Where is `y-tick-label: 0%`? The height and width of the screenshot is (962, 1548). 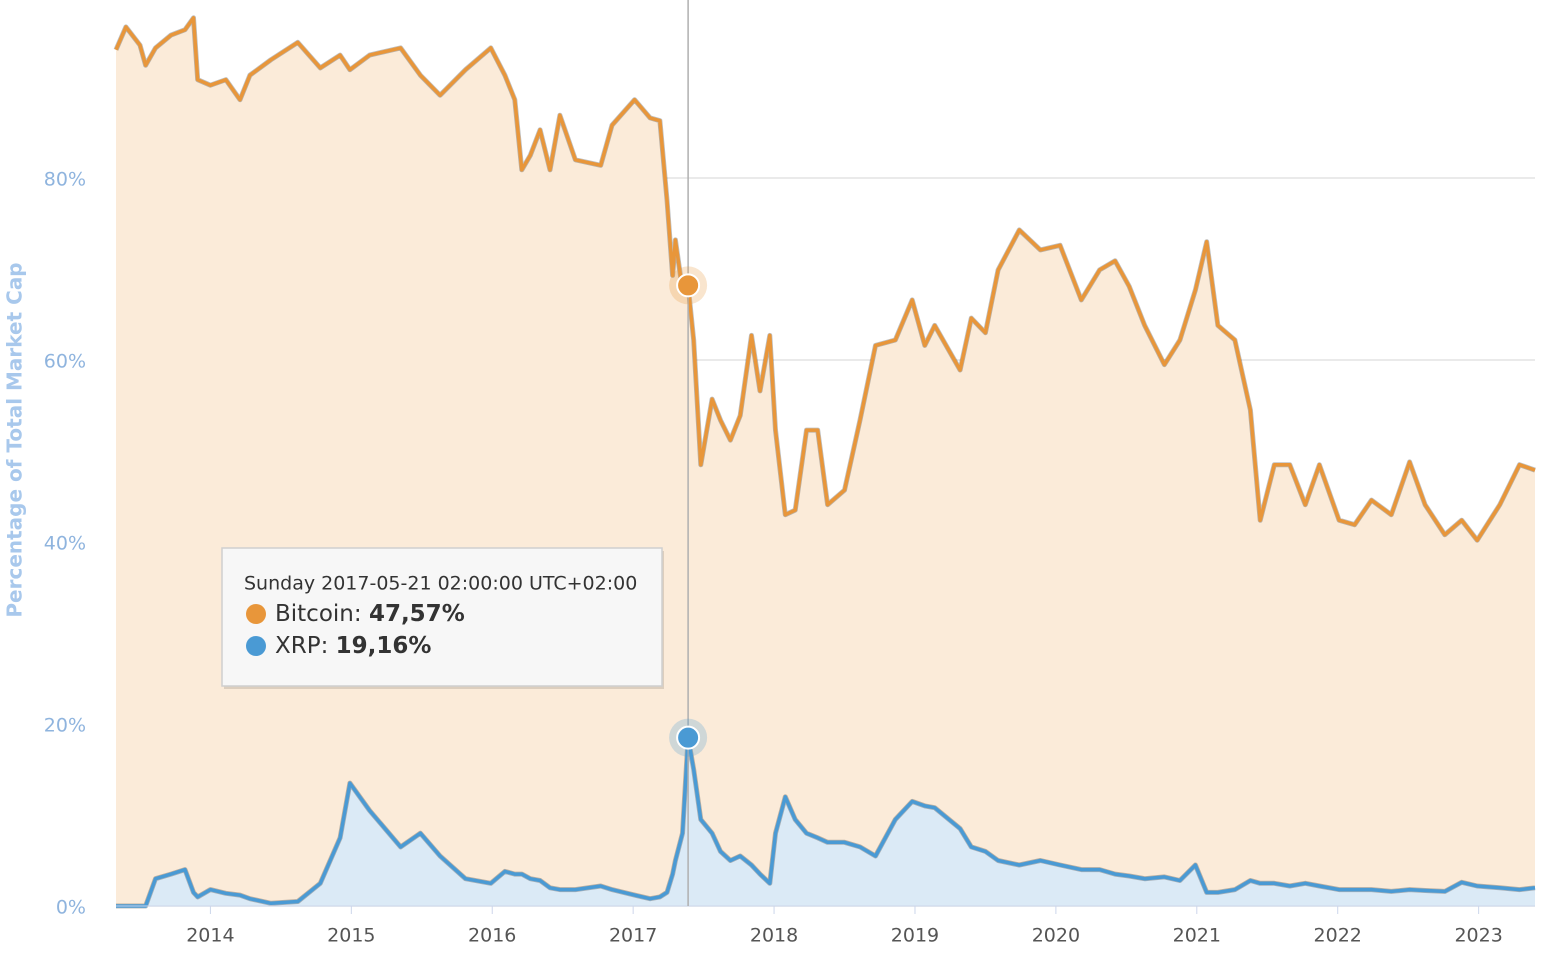
y-tick-label: 0% is located at coordinates (71, 908).